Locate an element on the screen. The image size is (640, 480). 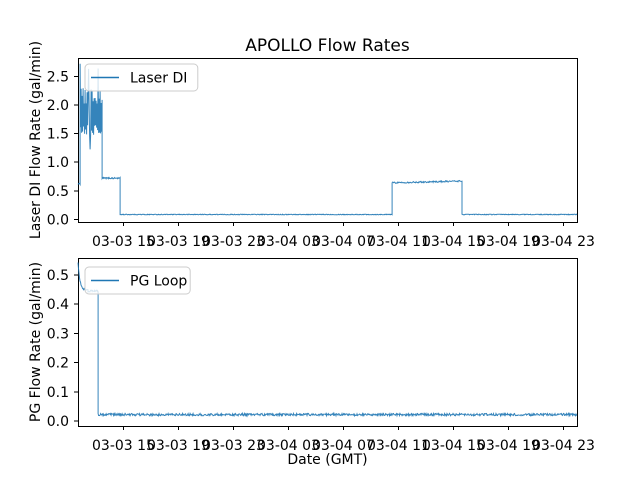
y-tick-label: 0.3 is located at coordinates (58, 334).